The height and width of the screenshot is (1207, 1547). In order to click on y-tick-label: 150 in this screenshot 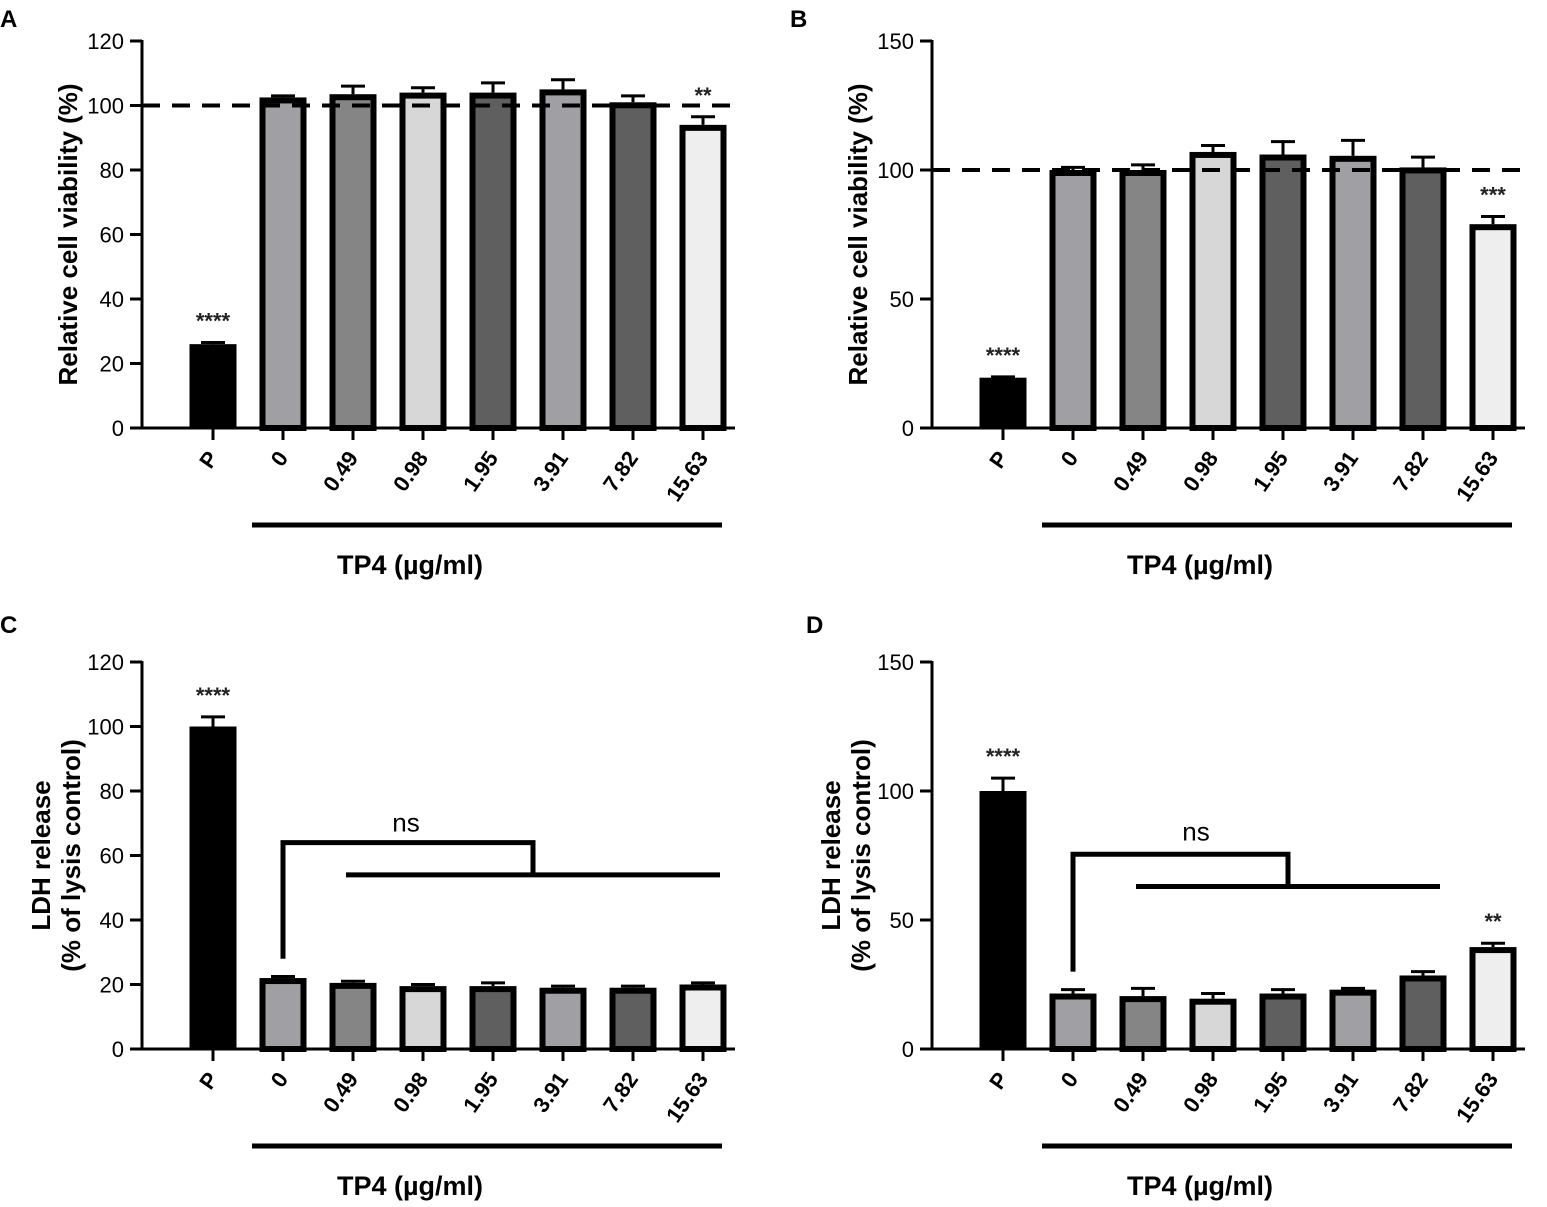, I will do `click(895, 41)`.